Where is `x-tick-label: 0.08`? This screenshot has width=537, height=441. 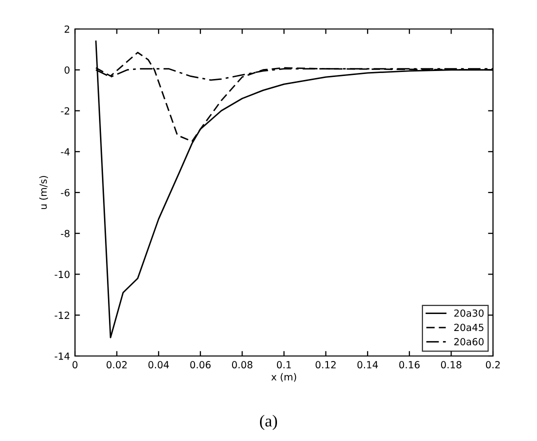 x-tick-label: 0.08 is located at coordinates (242, 364).